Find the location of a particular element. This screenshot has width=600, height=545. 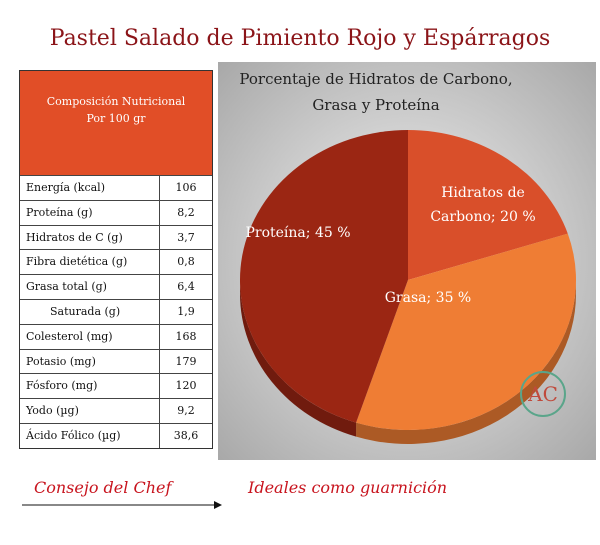

chef-tip-text: Ideales como guarnición is located at coordinates (348, 487).